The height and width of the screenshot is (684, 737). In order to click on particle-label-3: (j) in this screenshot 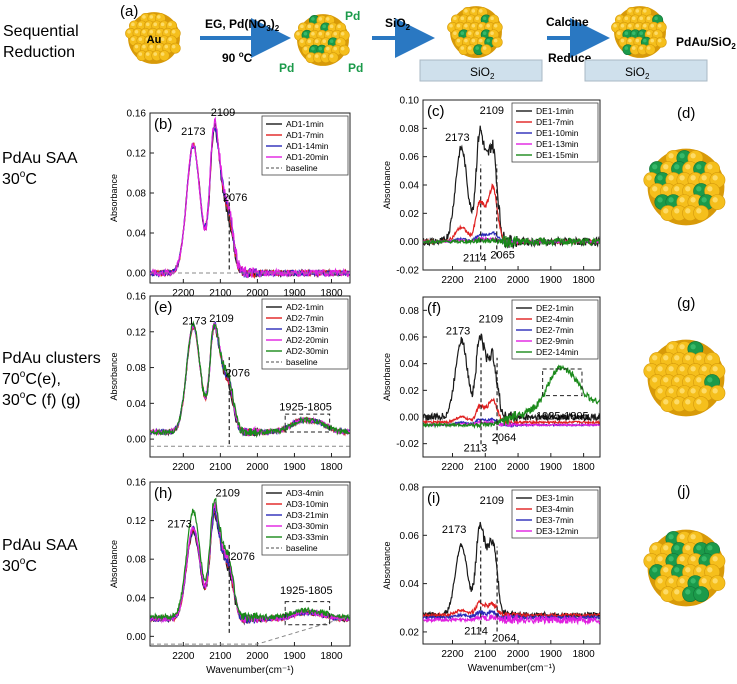, I will do `click(683, 491)`.